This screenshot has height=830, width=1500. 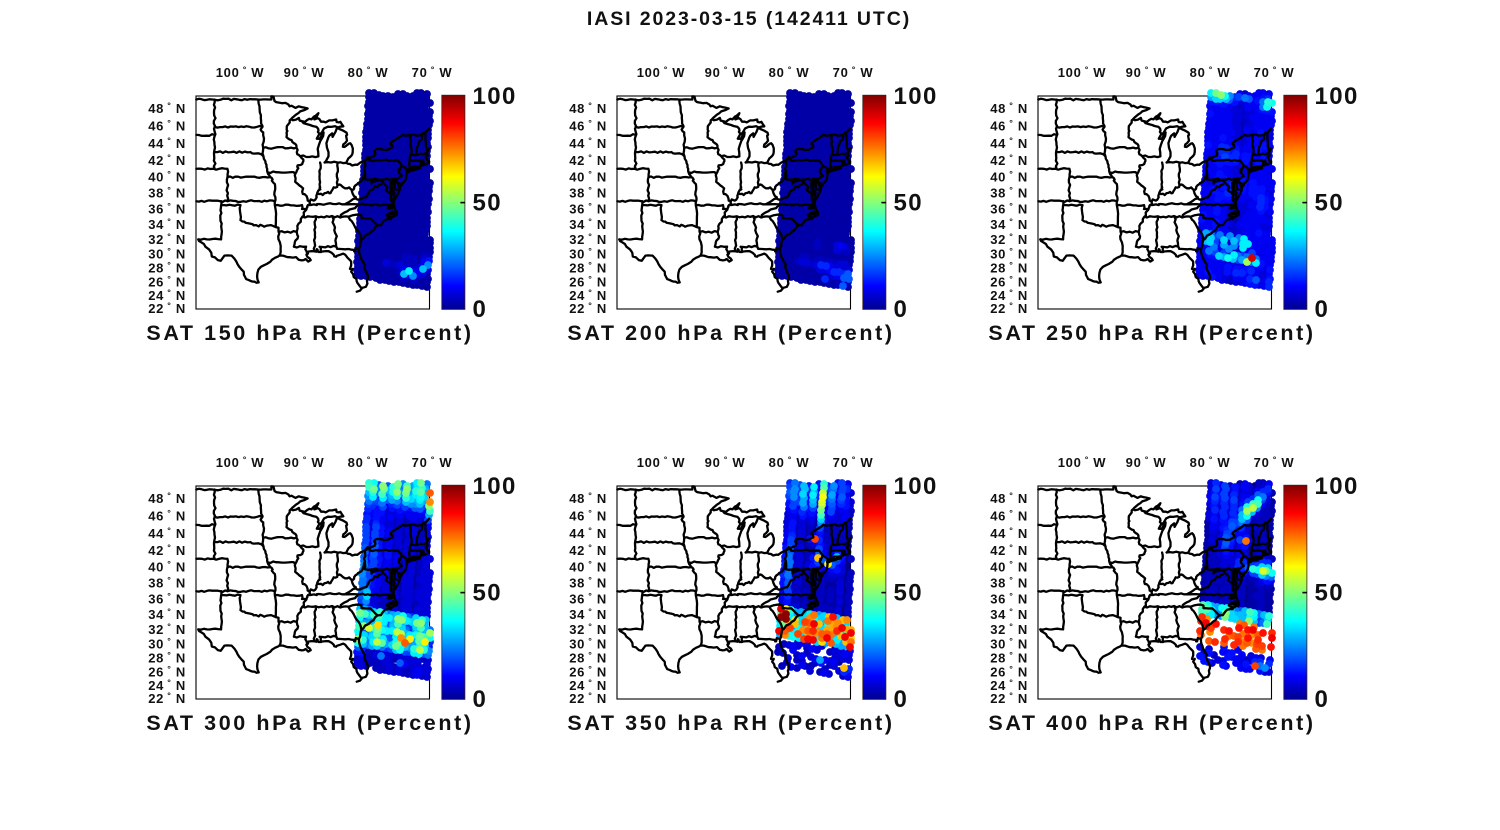 What do you see at coordinates (730, 333) in the screenshot?
I see `svg-text: SAT 200 hPa RH (Percent)` at bounding box center [730, 333].